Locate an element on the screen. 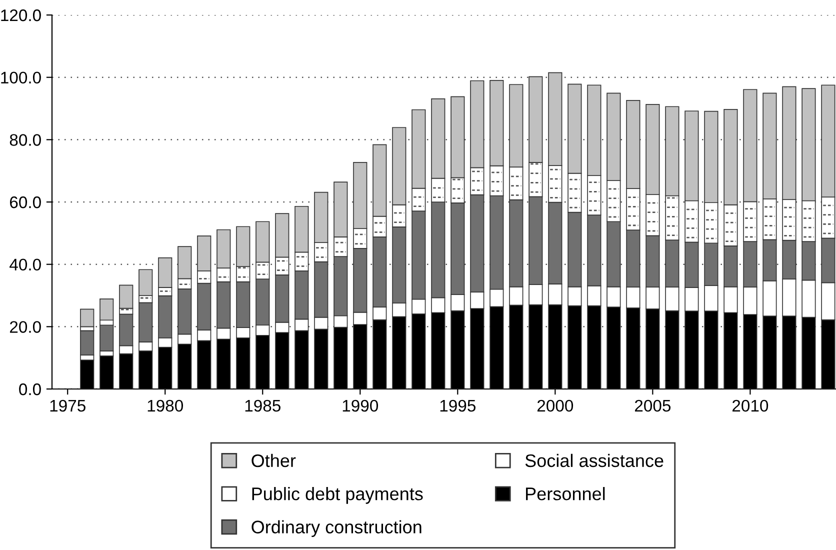 This screenshot has height=550, width=836. x-tick-label: 1975 is located at coordinates (68, 406).